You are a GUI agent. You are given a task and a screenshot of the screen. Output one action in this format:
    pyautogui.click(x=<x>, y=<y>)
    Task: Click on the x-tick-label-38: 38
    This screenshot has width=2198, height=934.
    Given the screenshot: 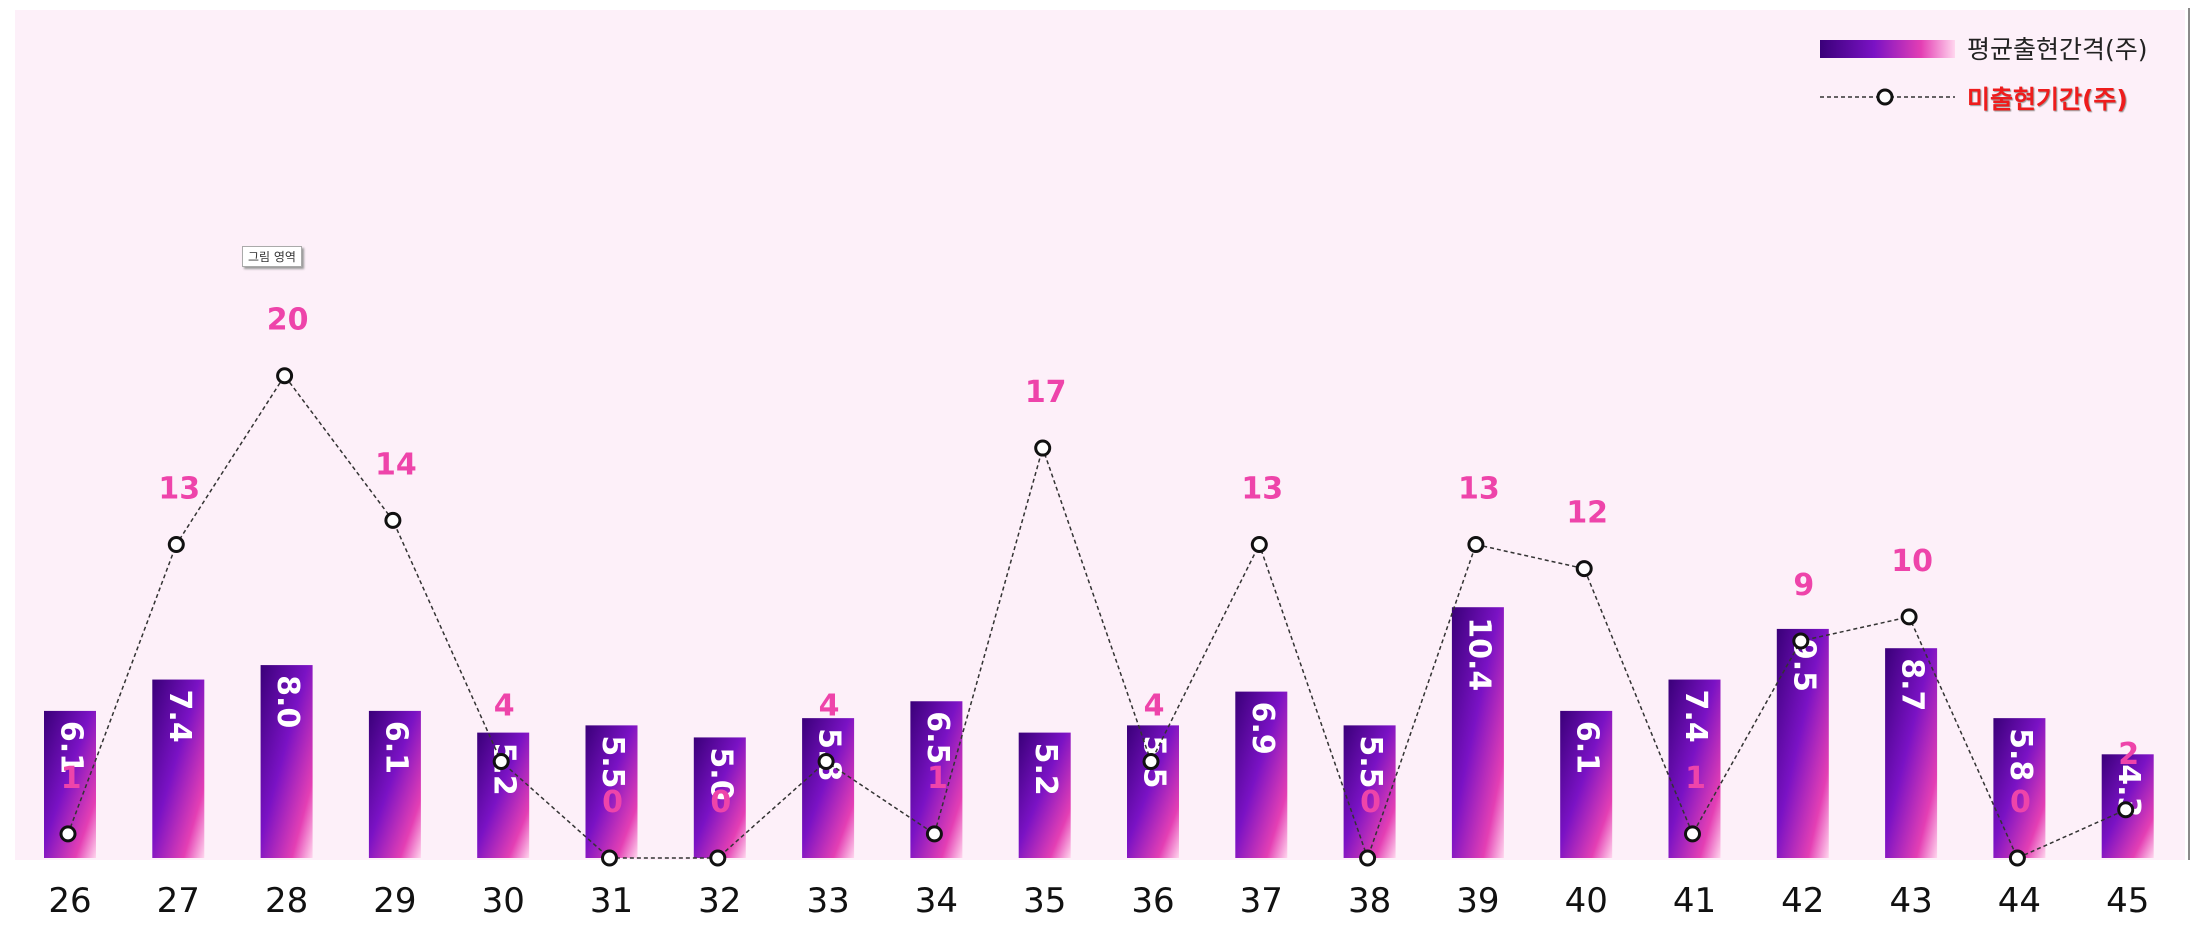 What is the action you would take?
    pyautogui.click(x=1369, y=901)
    